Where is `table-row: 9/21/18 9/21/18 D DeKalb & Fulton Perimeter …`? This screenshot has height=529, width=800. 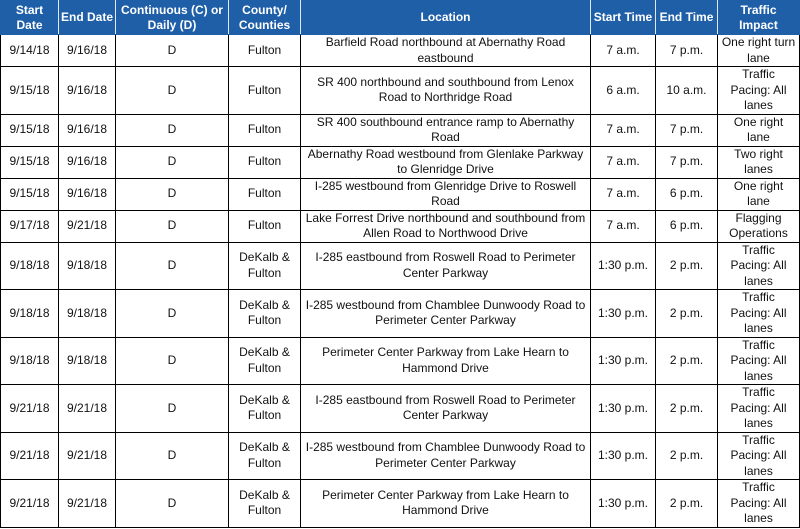 table-row: 9/21/18 9/21/18 D DeKalb & Fulton Perimeter … is located at coordinates (400, 503).